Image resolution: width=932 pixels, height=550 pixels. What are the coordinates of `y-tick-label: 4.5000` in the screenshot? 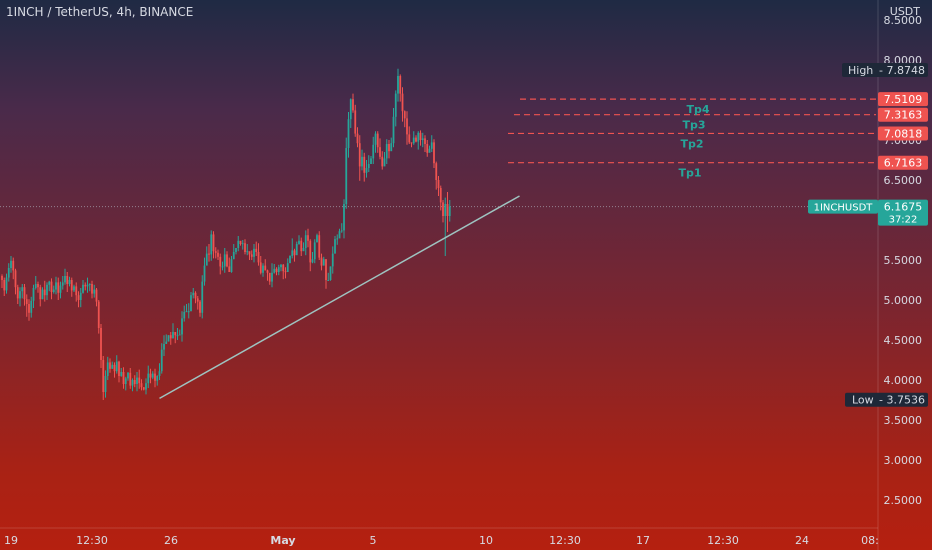 It's located at (903, 340).